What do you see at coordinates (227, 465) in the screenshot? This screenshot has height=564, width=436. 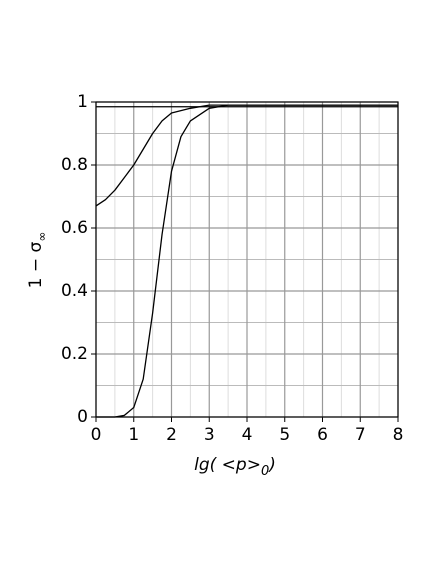 I see `x-label-main: lg( <p>` at bounding box center [227, 465].